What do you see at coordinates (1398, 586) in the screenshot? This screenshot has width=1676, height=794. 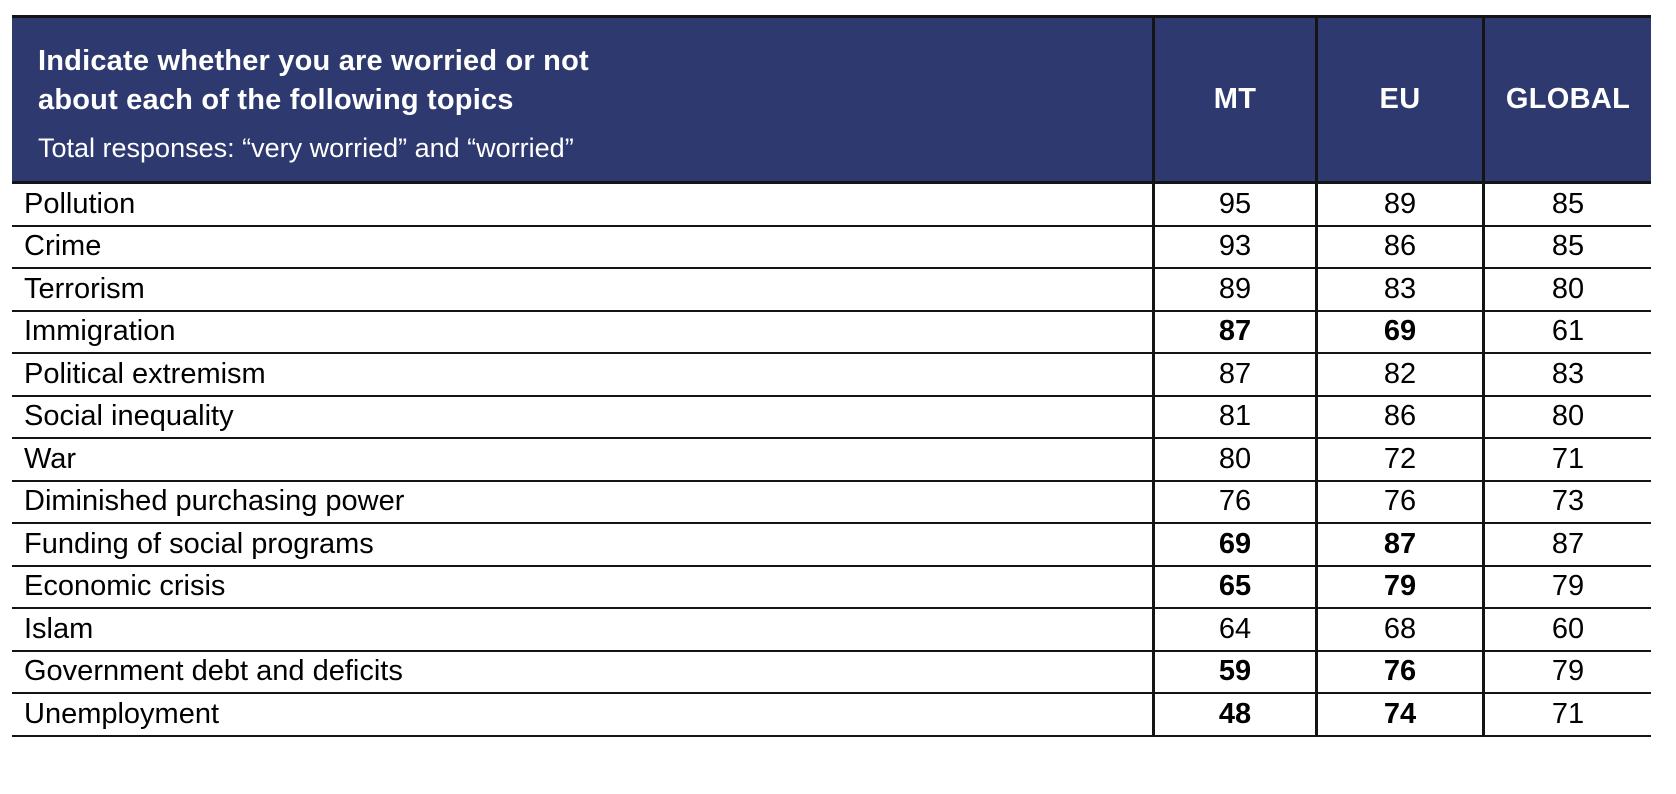 I see `value-cell-eu: 79` at bounding box center [1398, 586].